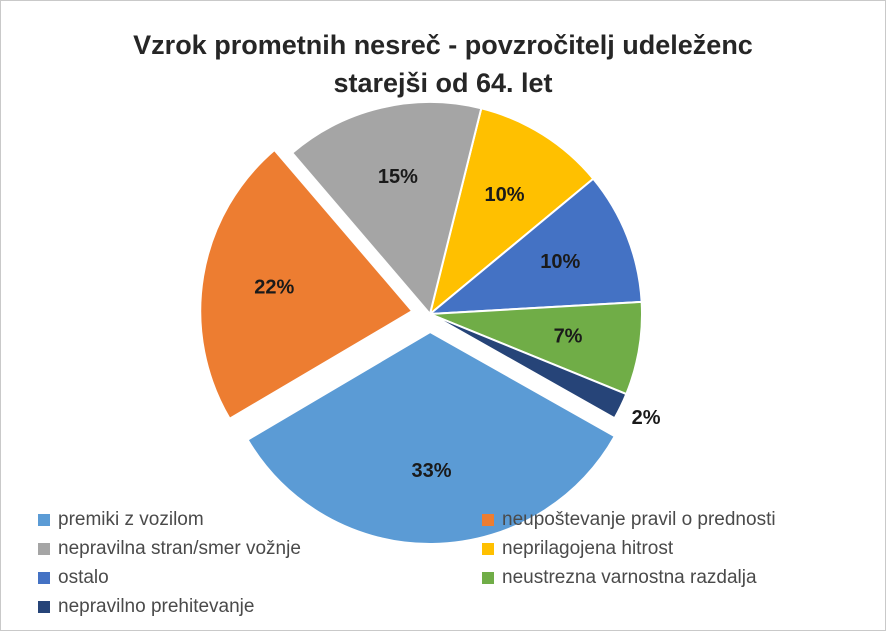 The image size is (886, 631). What do you see at coordinates (646, 418) in the screenshot?
I see `data-label-nepravilno-prehitevanje: 2%` at bounding box center [646, 418].